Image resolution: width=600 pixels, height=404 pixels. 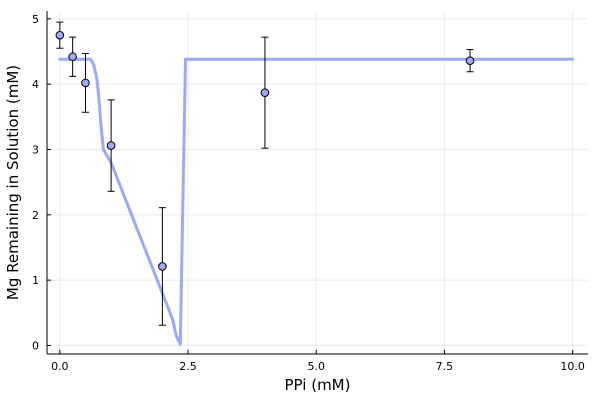 What do you see at coordinates (35, 150) in the screenshot?
I see `y-tick-label: 3` at bounding box center [35, 150].